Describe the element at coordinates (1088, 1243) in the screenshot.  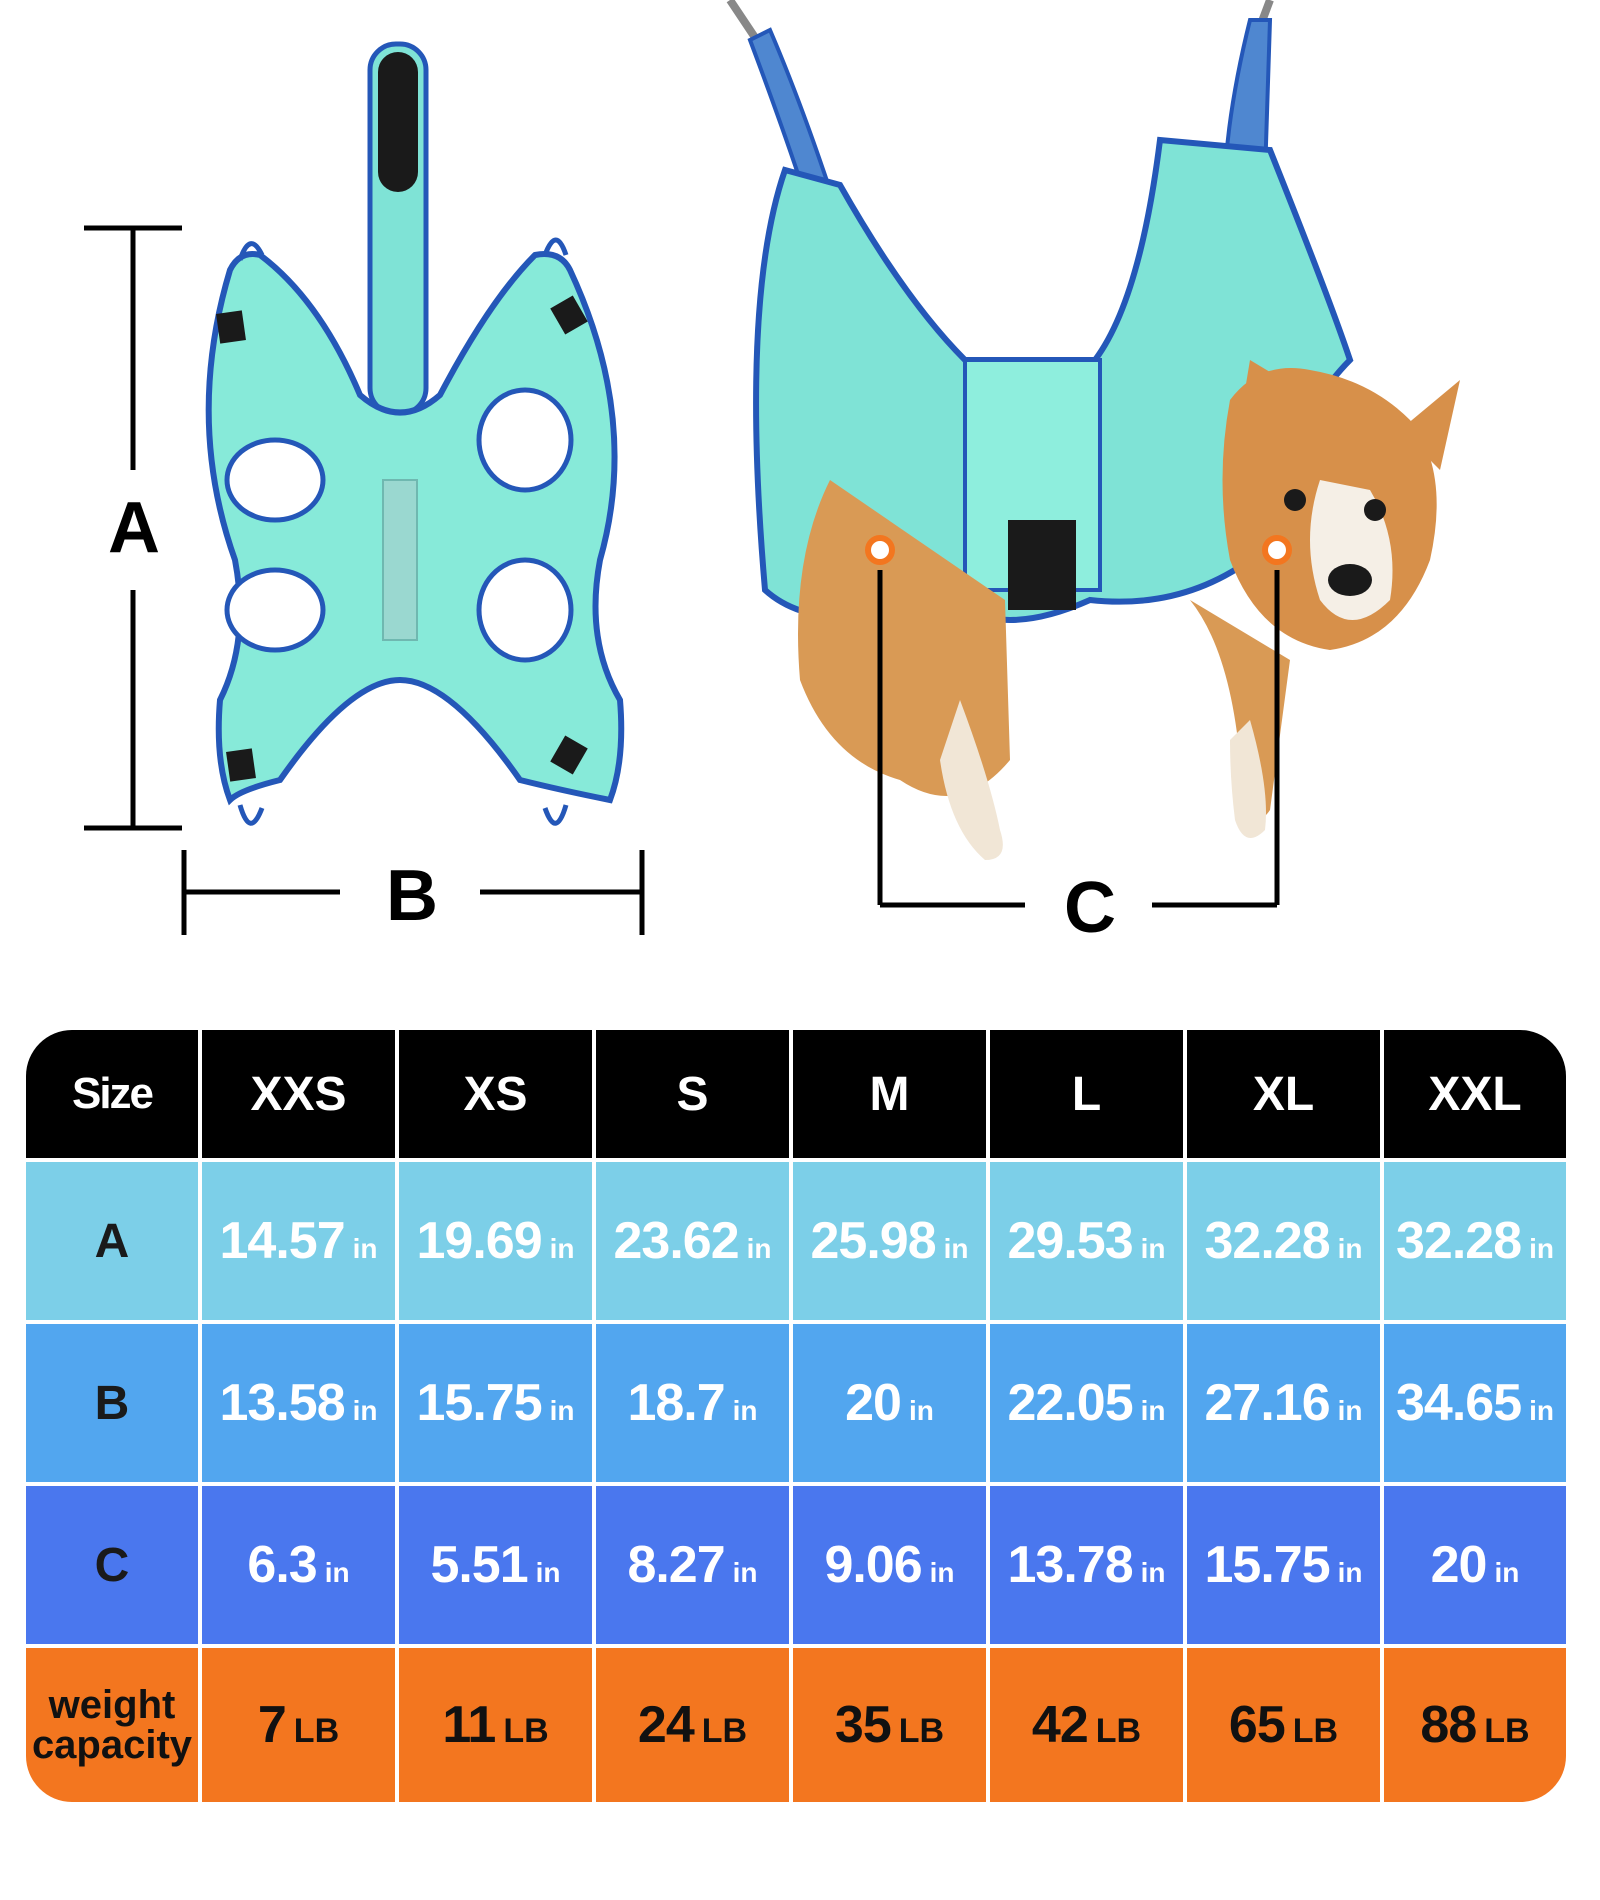
I see `table-cell: 29.53 in` at that location.